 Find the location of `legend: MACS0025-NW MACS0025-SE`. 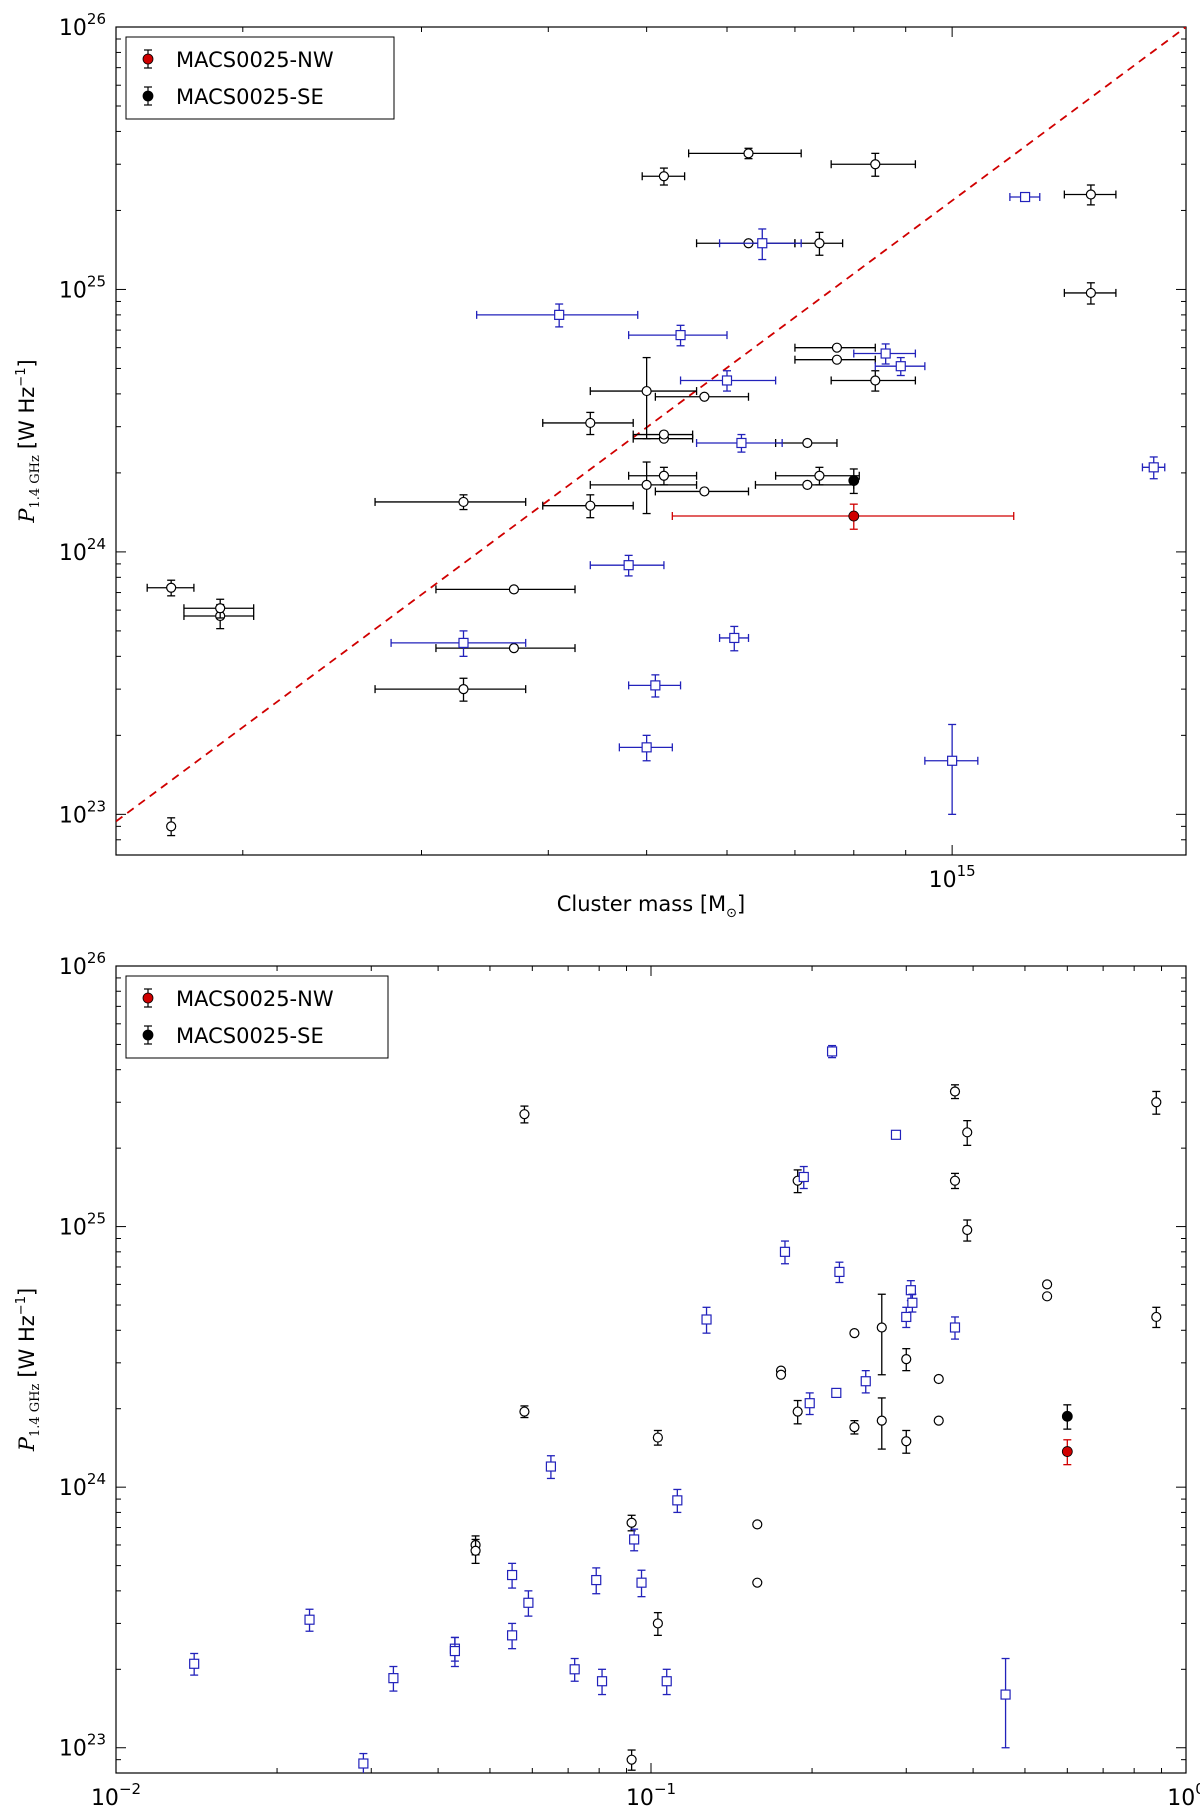

legend: MACS0025-NW MACS0025-SE is located at coordinates (260, 78).